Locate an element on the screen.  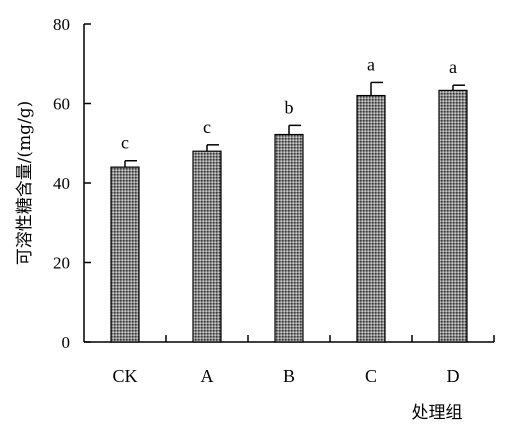
bar-b is located at coordinates (289, 238).